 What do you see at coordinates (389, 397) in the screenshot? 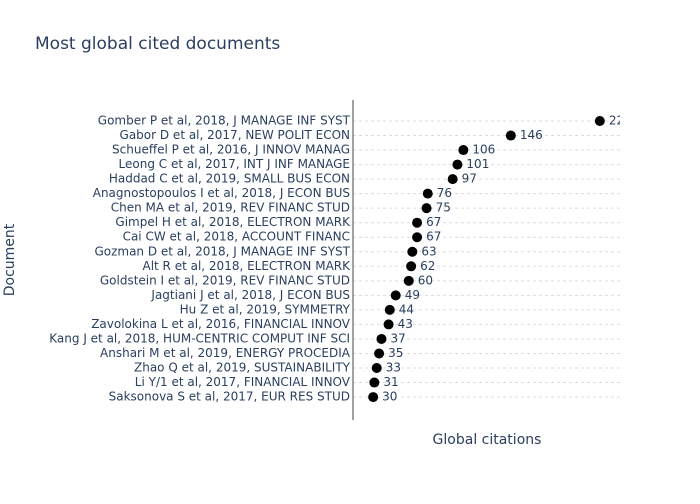
I see `value-label: 30` at bounding box center [389, 397].